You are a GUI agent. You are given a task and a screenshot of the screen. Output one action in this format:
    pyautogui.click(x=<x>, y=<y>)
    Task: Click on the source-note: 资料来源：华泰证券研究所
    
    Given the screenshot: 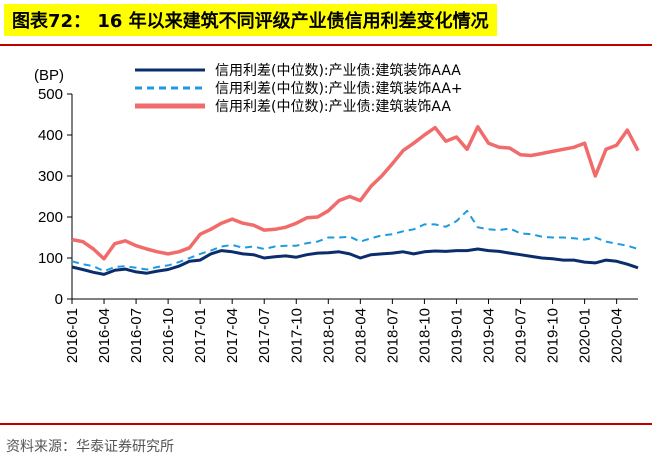 What is the action you would take?
    pyautogui.click(x=90, y=447)
    